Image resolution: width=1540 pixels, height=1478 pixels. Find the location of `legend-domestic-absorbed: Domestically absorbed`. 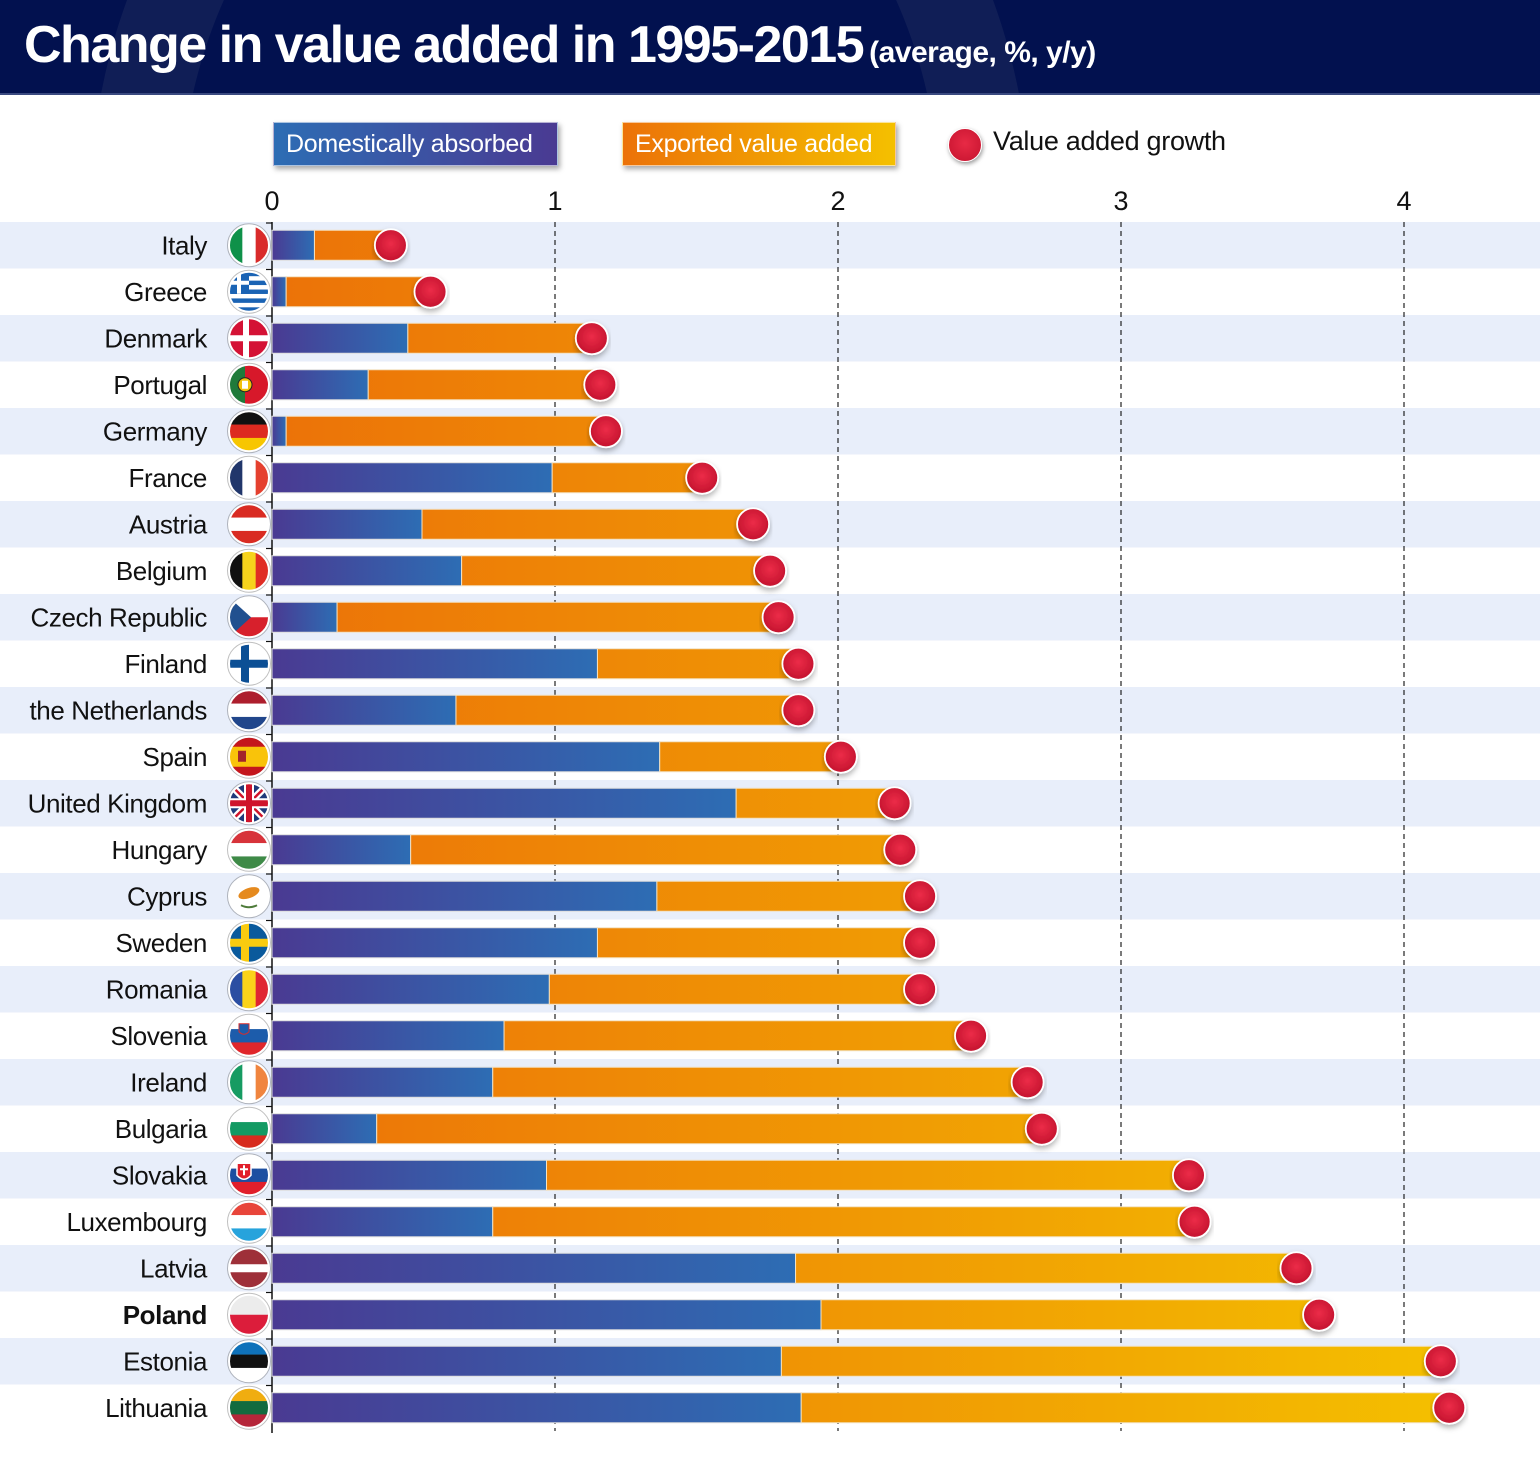

legend-domestic-absorbed: Domestically absorbed is located at coordinates (415, 144).